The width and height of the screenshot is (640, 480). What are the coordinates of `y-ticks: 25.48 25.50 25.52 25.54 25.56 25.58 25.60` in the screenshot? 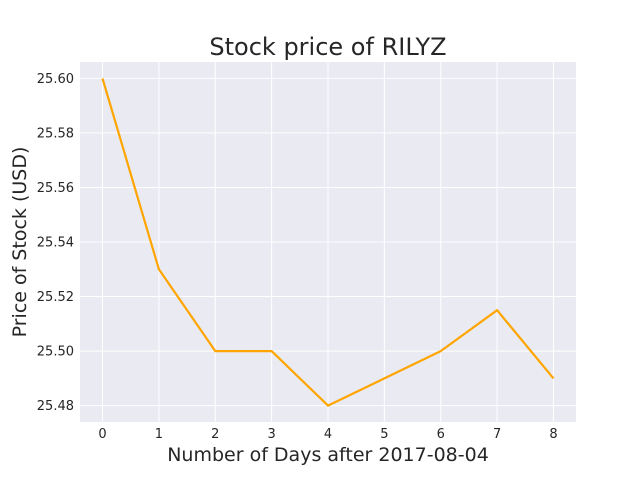 It's located at (55, 243).